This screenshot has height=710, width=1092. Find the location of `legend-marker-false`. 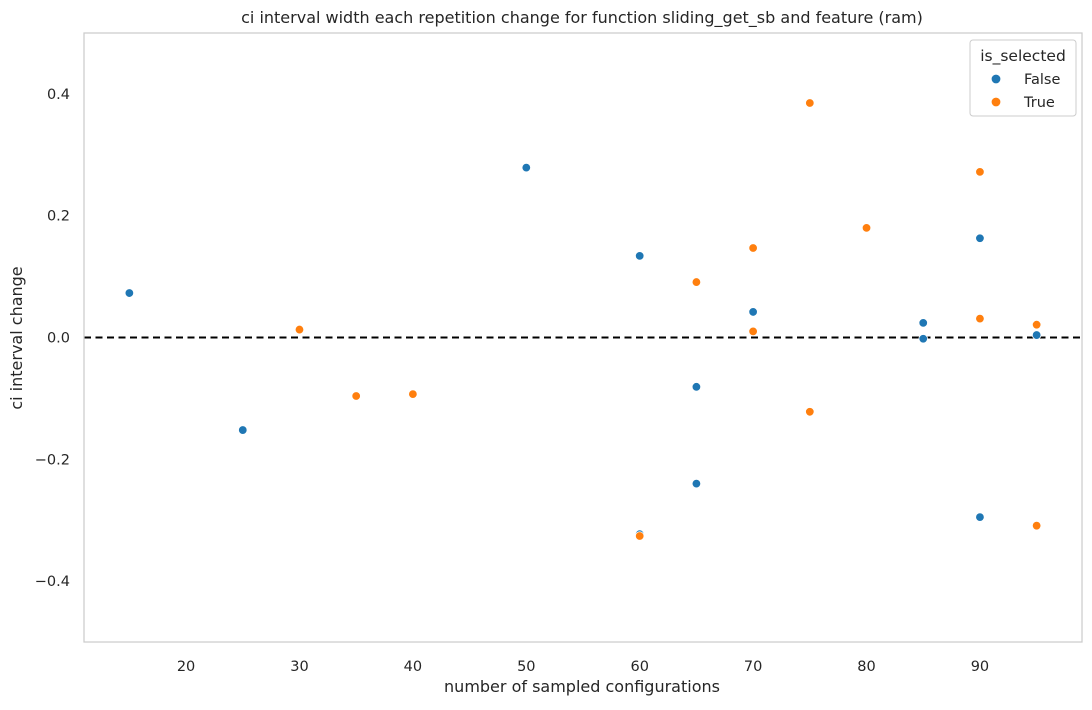

legend-marker-false is located at coordinates (996, 79).